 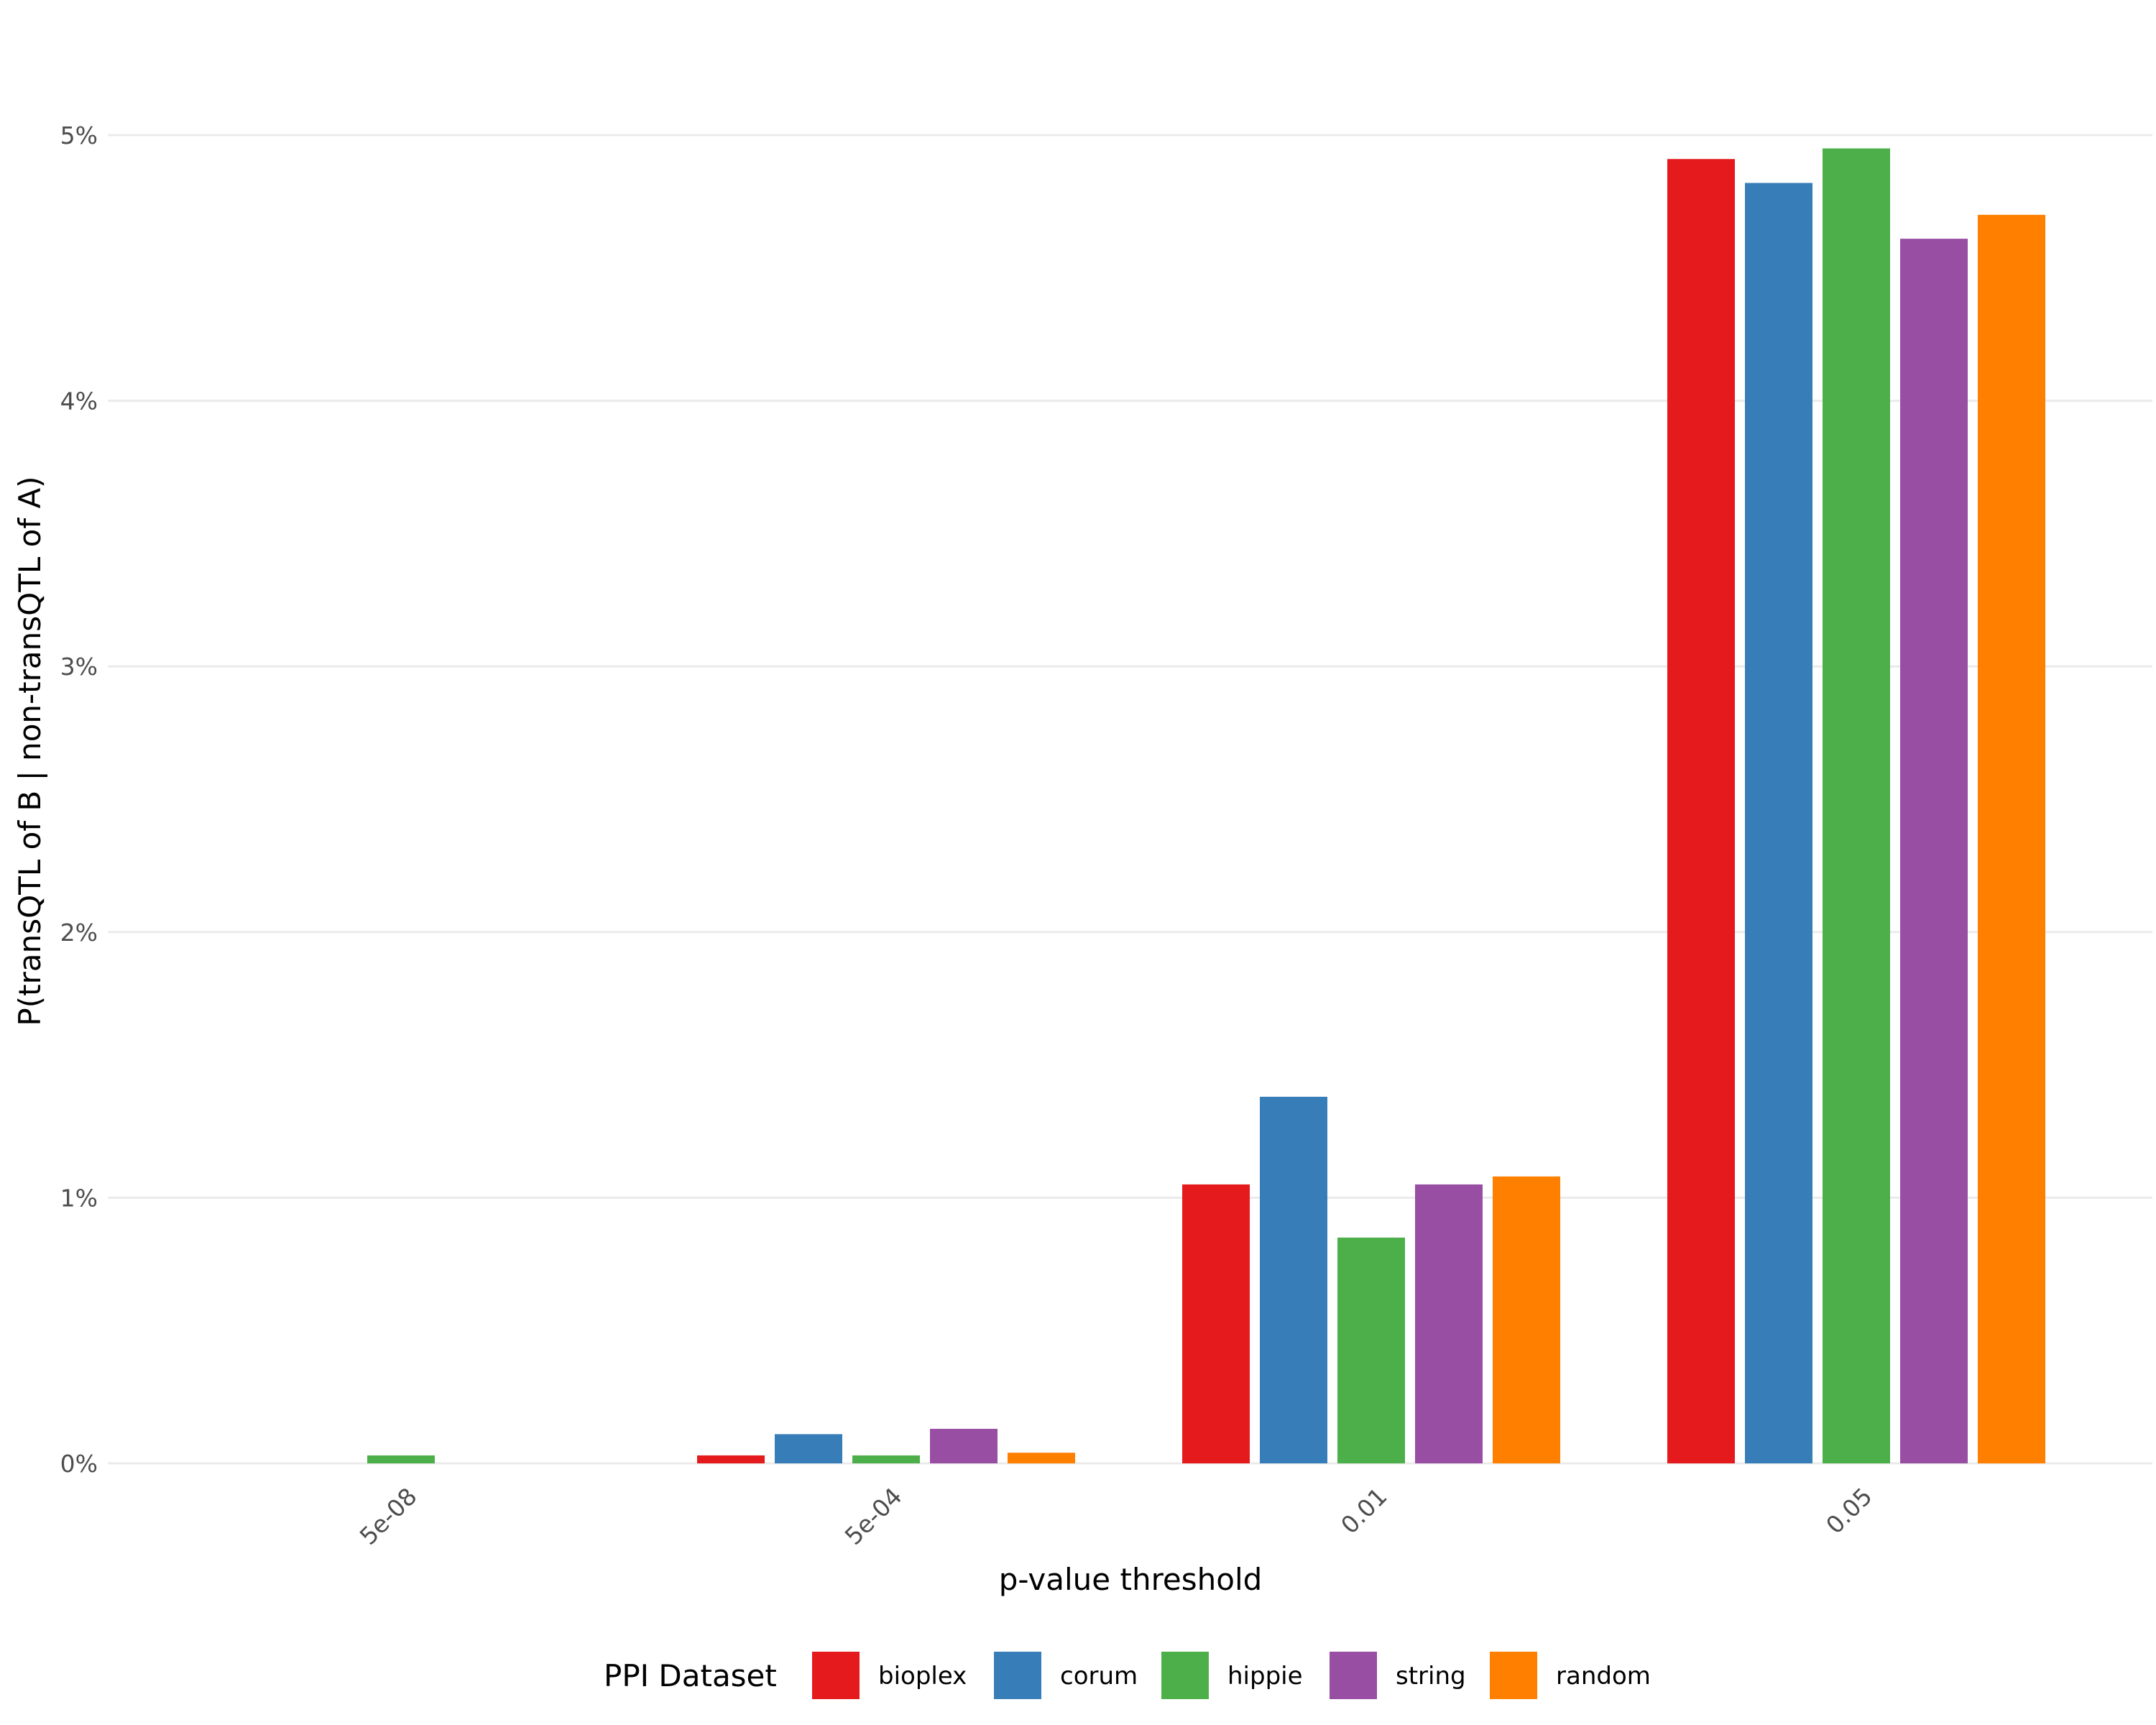 What do you see at coordinates (389, 1516) in the screenshot?
I see `x-tick-label: 5e-08` at bounding box center [389, 1516].